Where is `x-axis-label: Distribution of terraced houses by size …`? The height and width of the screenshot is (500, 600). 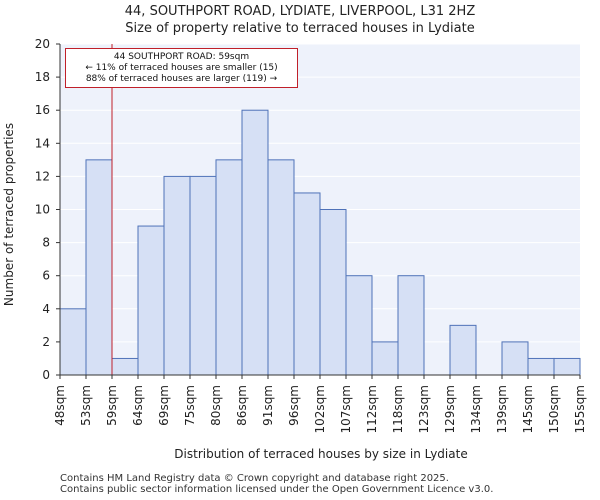
x-axis-label: Distribution of terraced houses by size … is located at coordinates (320, 454).